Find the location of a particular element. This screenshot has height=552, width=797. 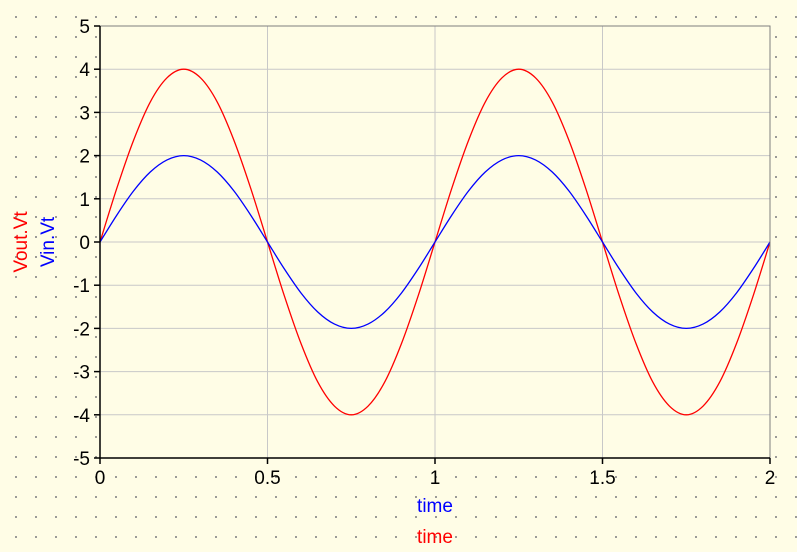

x-tick-labels: 0 0.5 1 1.5 2 is located at coordinates (435, 478).